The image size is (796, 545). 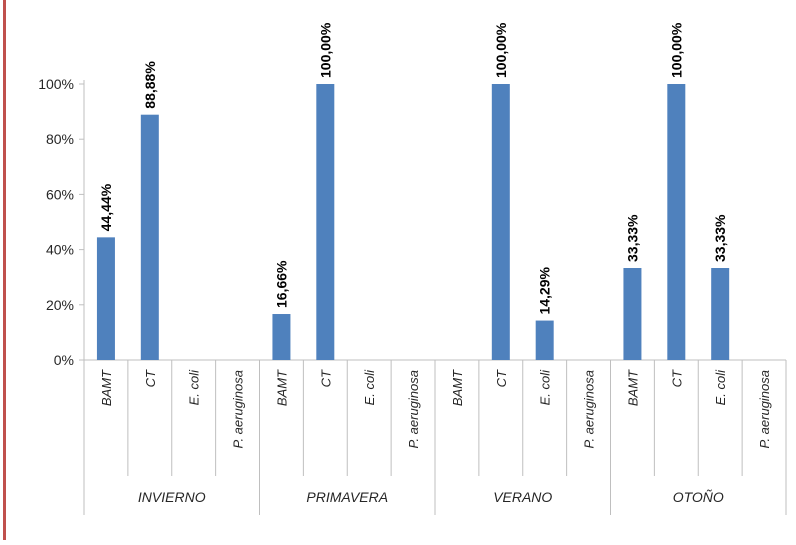 I want to click on y-tick-label: 80%, so click(x=60, y=139).